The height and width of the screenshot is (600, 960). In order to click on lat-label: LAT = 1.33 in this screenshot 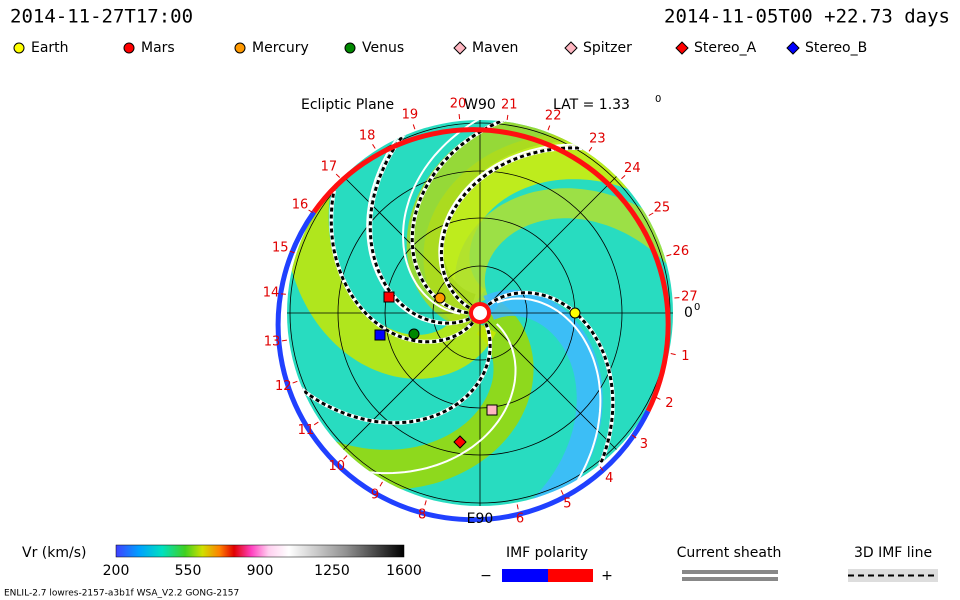, I will do `click(591, 105)`.